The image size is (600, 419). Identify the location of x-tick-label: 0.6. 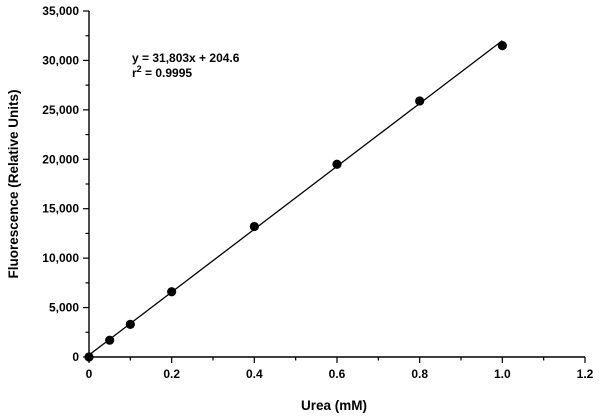
(337, 374).